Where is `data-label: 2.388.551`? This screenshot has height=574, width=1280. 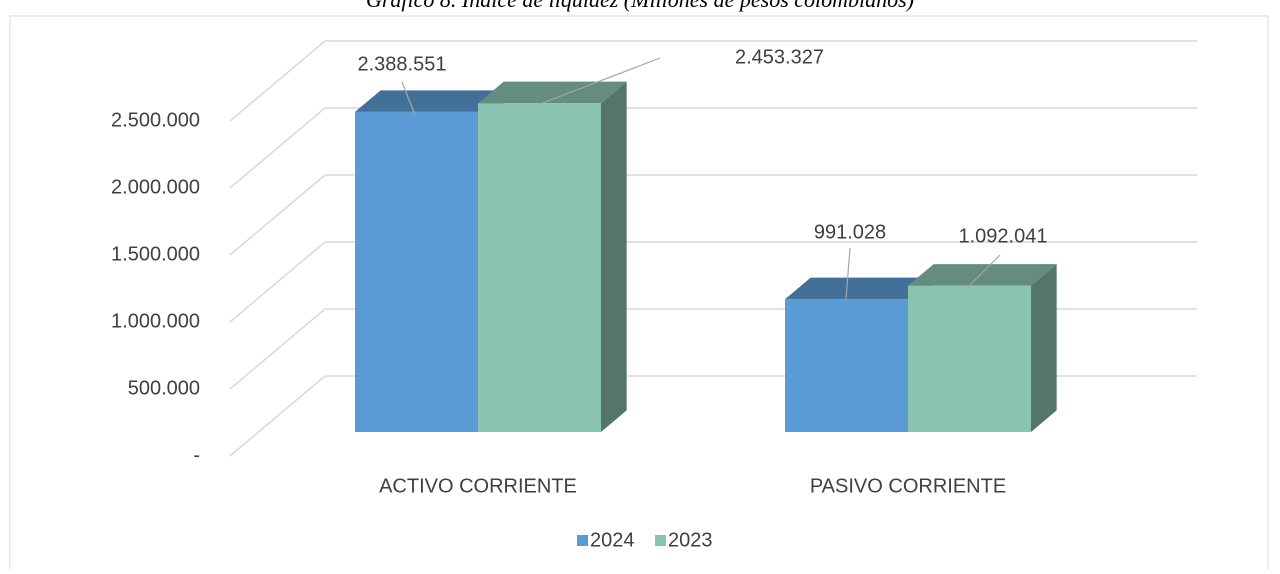
data-label: 2.388.551 is located at coordinates (402, 64).